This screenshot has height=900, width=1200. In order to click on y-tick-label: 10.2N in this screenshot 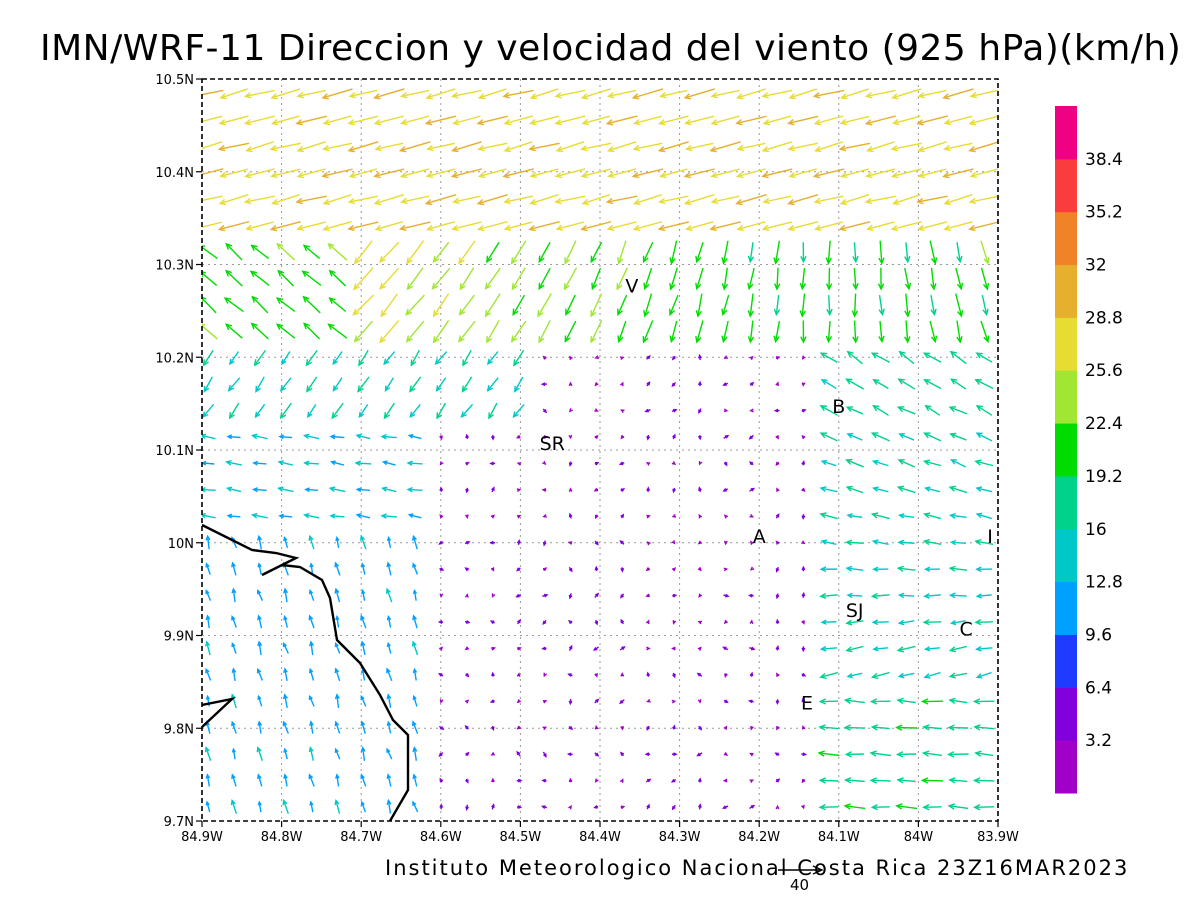, I will do `click(174, 358)`.